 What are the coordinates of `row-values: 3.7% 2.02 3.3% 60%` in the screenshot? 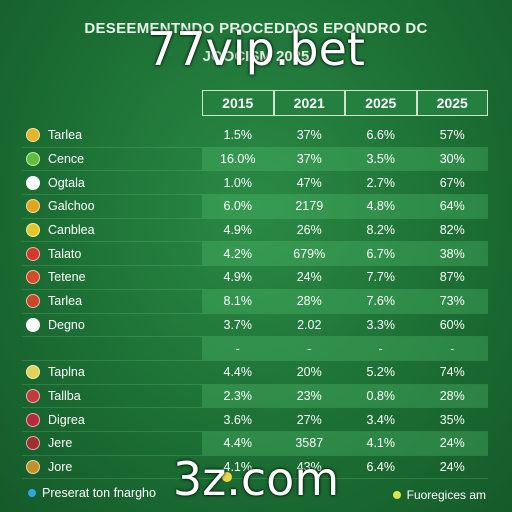 It's located at (345, 325).